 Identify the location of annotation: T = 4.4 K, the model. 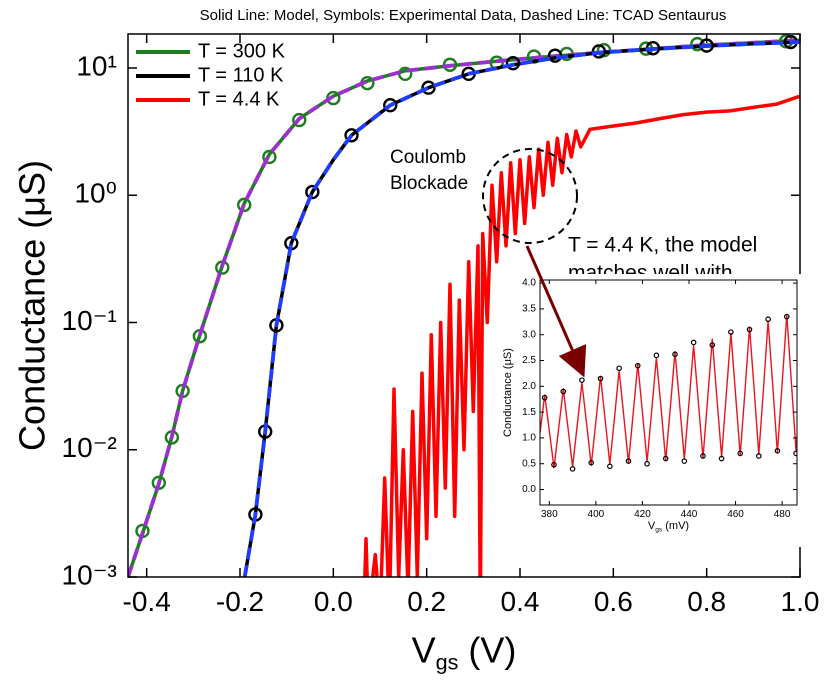
(662, 245).